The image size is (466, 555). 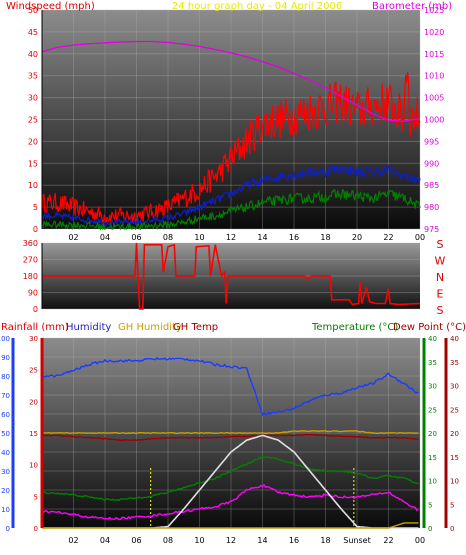 What do you see at coordinates (230, 525) in the screenshot?
I see `rainfall-line` at bounding box center [230, 525].